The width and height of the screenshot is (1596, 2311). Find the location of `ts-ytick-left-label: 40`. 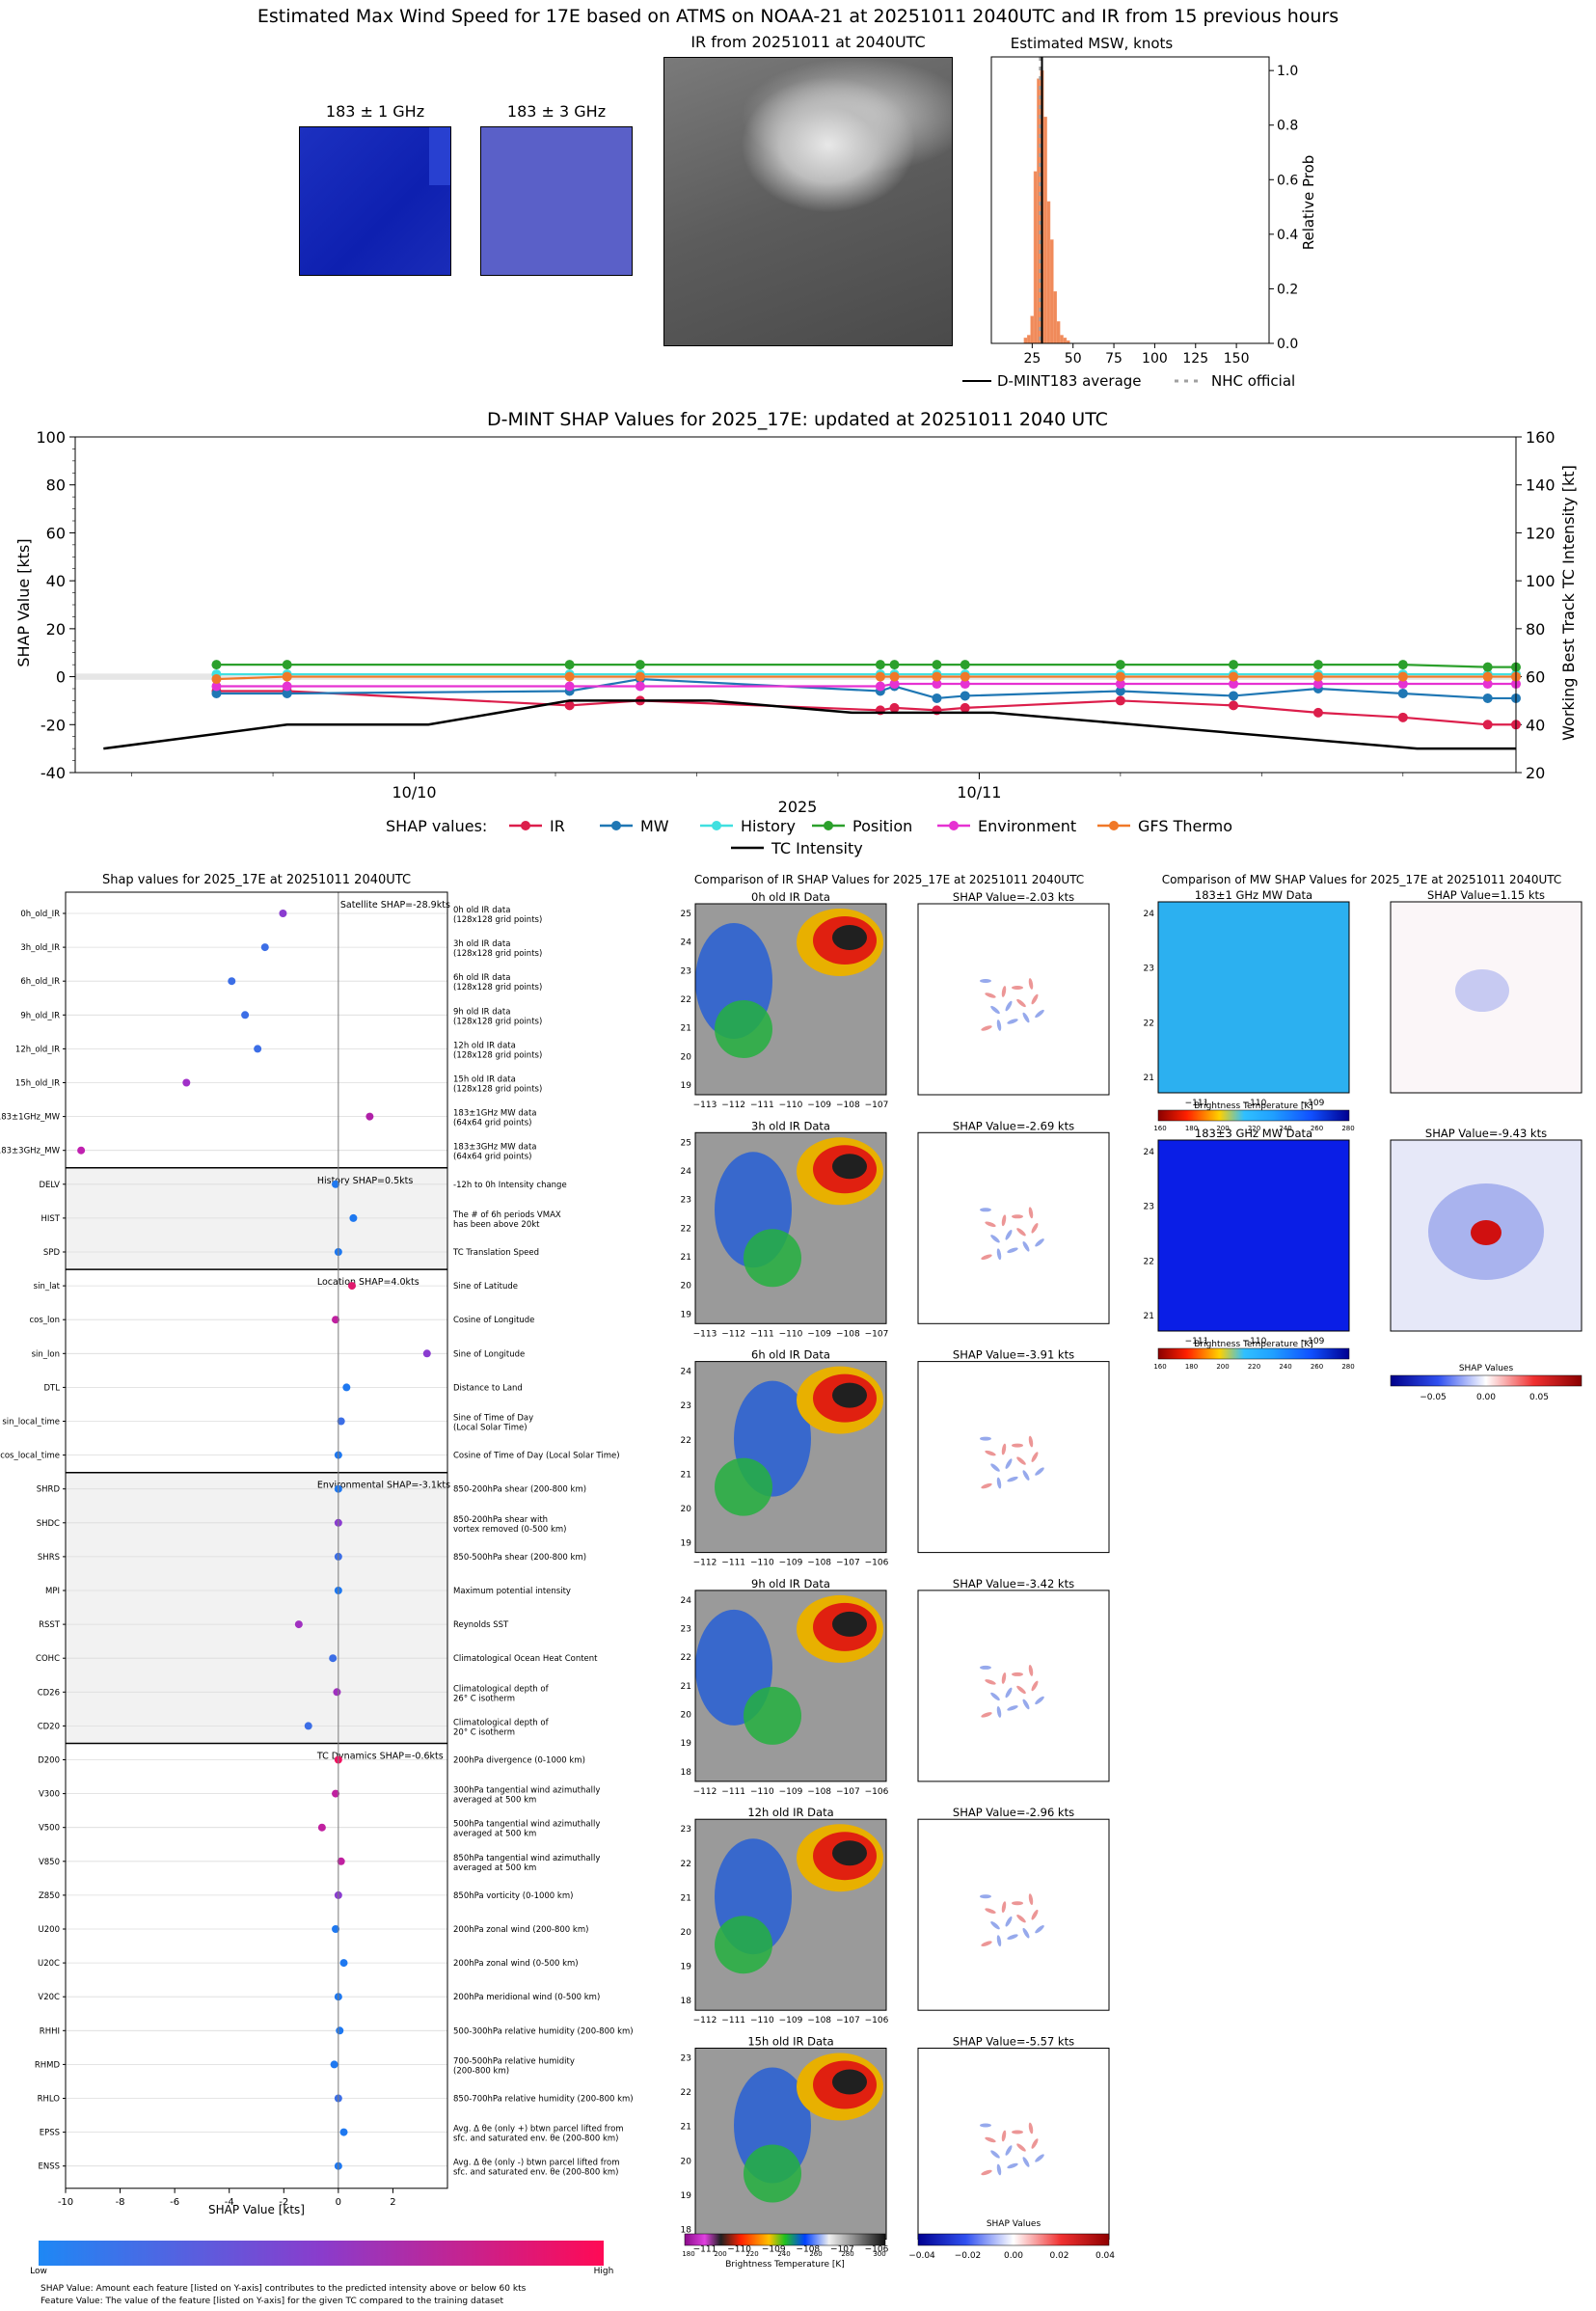

ts-ytick-left-label: 40 is located at coordinates (56, 581).